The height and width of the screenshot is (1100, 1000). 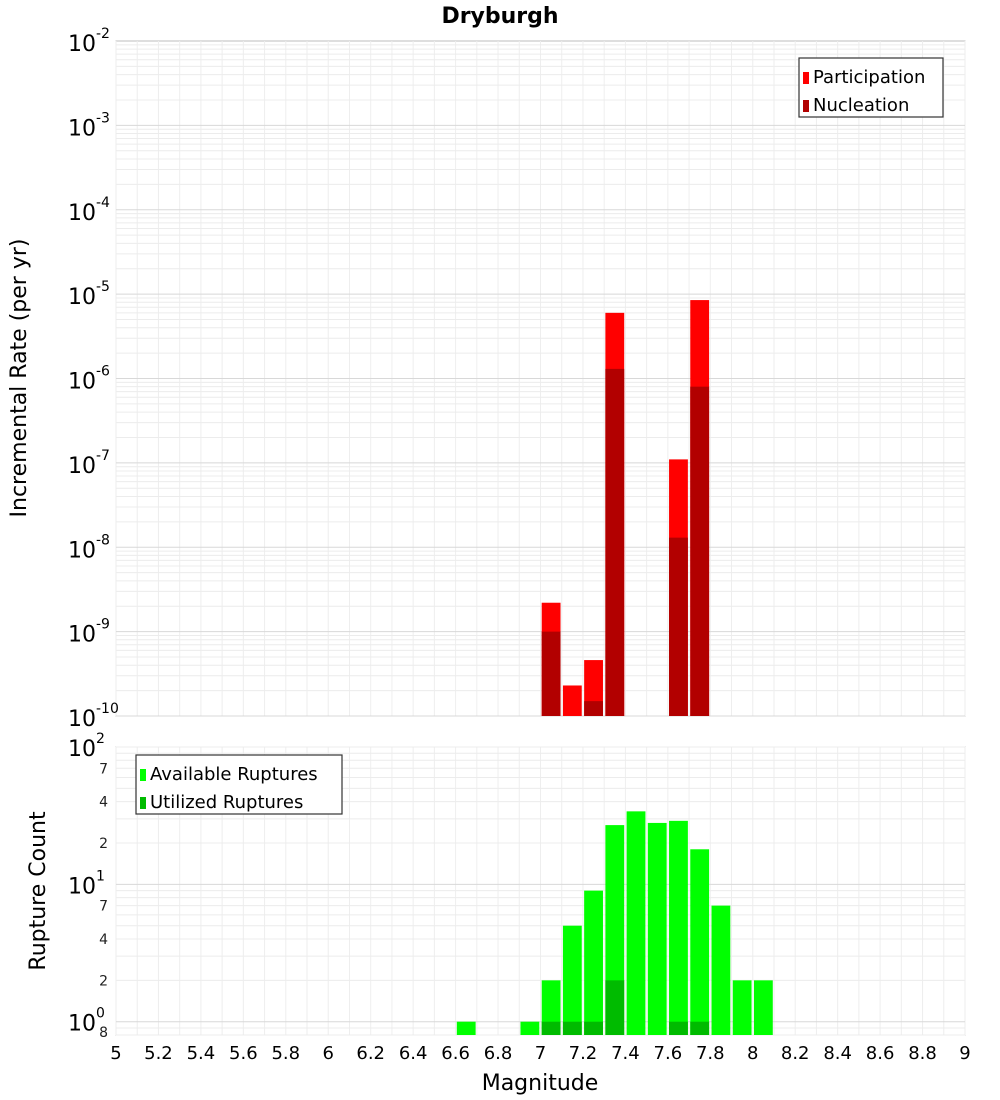 I want to click on magnitude-x-tick: 8.2, so click(x=795, y=1053).